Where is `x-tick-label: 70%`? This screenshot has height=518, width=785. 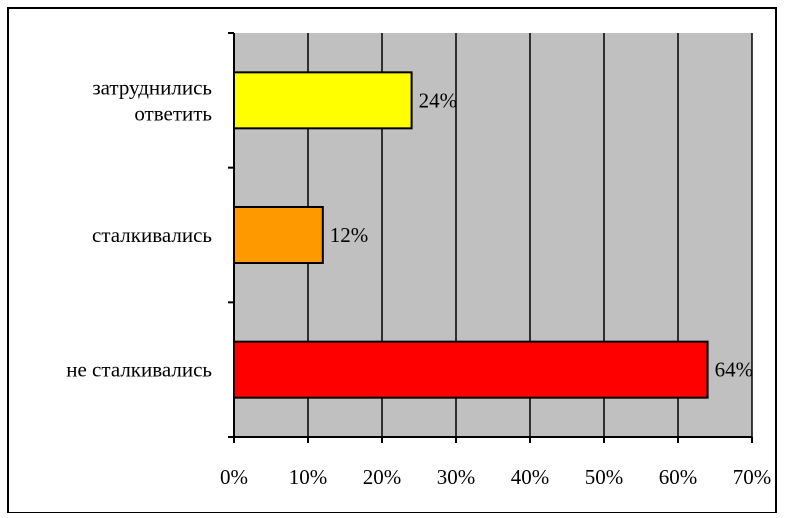
x-tick-label: 70% is located at coordinates (752, 477).